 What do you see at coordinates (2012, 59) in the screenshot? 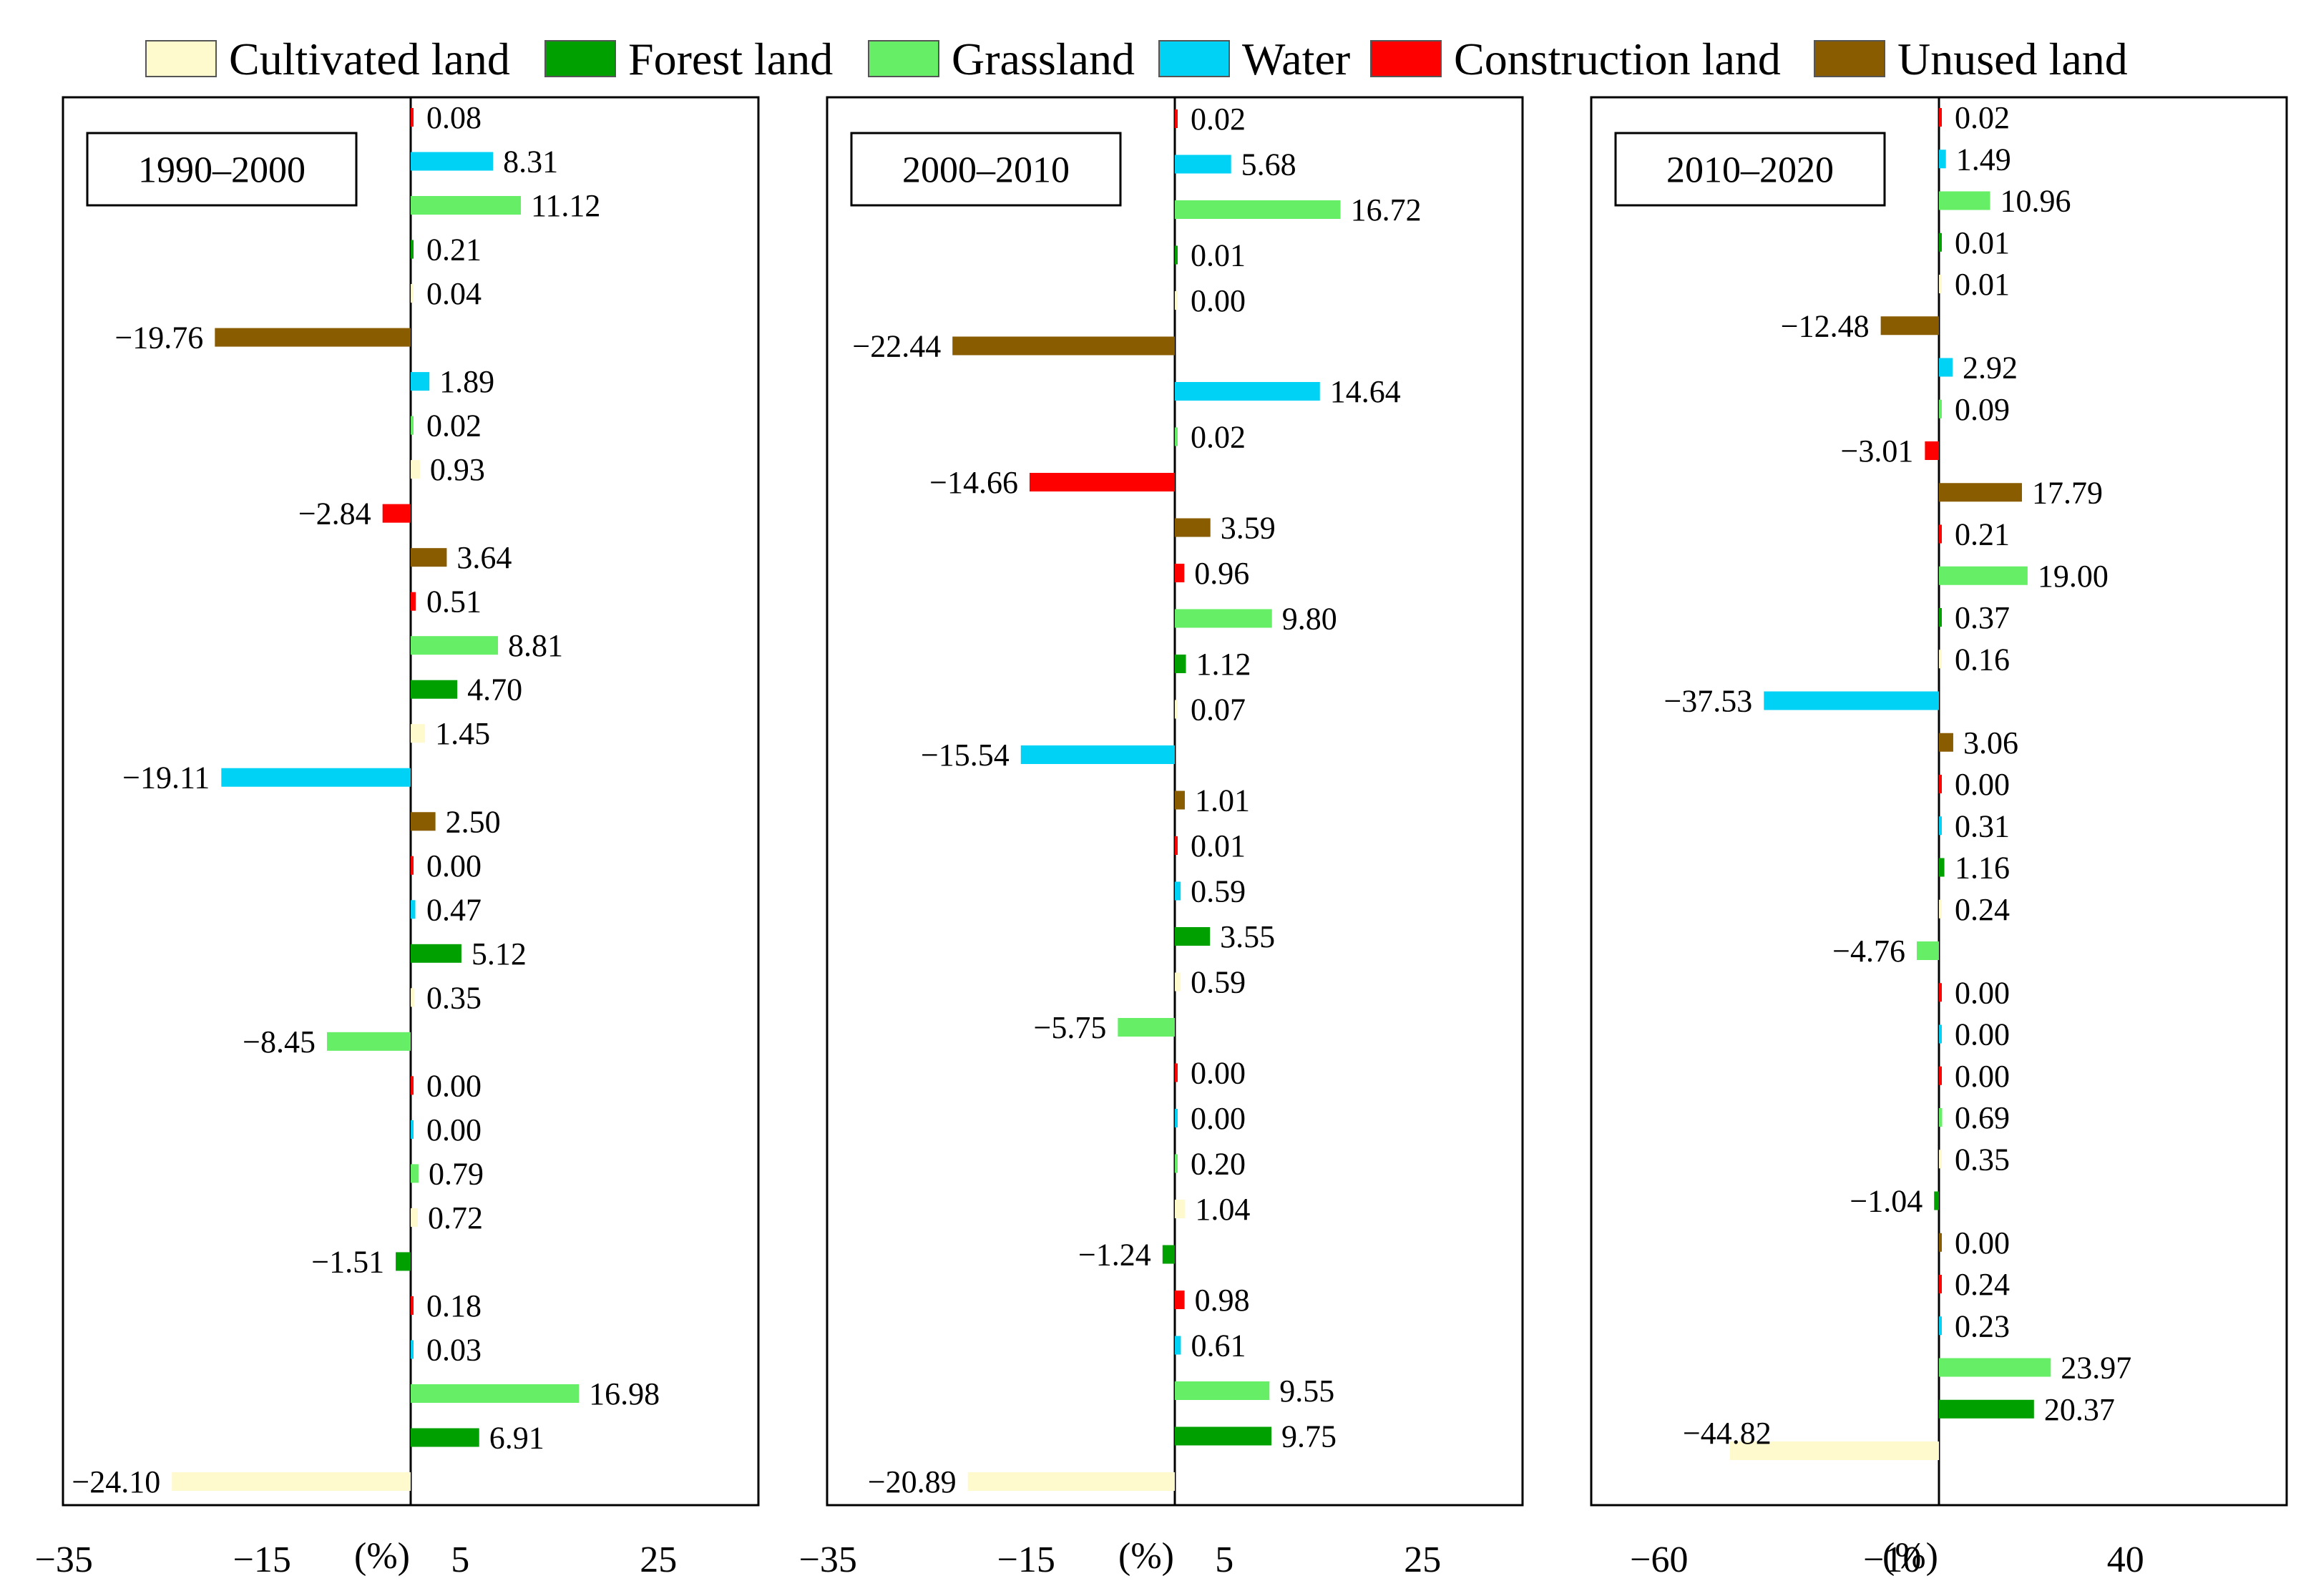
I see `legend-label-unused: Unused land` at bounding box center [2012, 59].